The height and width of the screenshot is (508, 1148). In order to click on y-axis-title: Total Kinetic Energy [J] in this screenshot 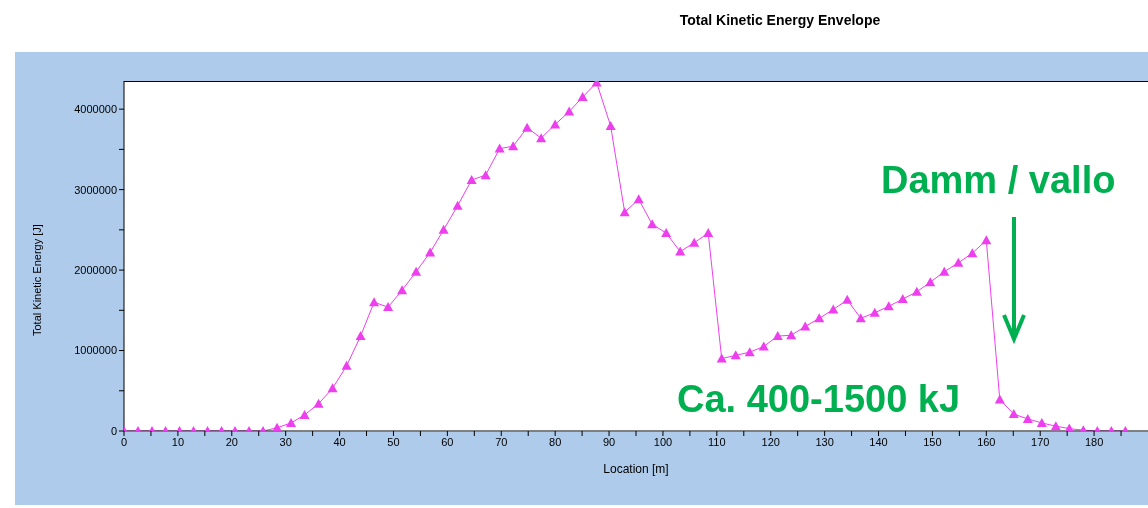, I will do `click(36, 280)`.